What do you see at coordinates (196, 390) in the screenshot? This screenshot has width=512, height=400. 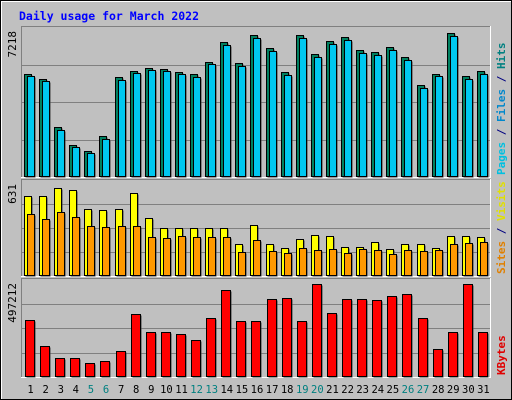 I see `x-tick-label-12: 12` at bounding box center [196, 390].